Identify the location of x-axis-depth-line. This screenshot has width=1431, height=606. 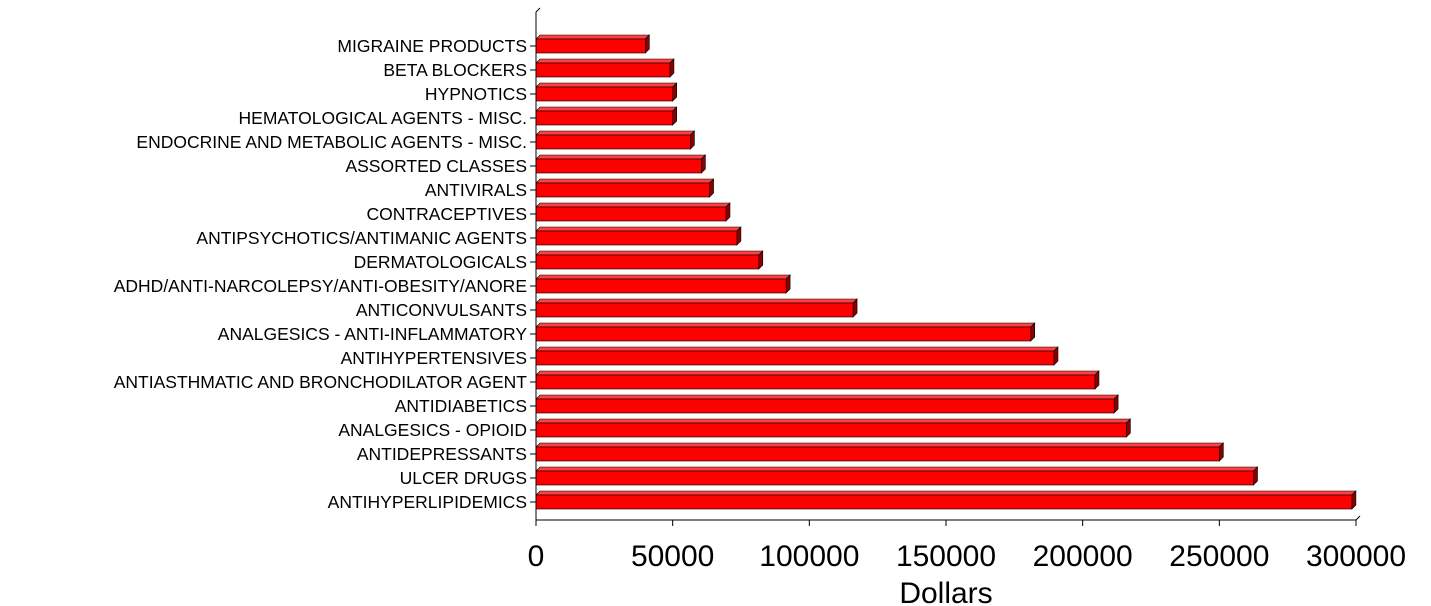
(1358, 518).